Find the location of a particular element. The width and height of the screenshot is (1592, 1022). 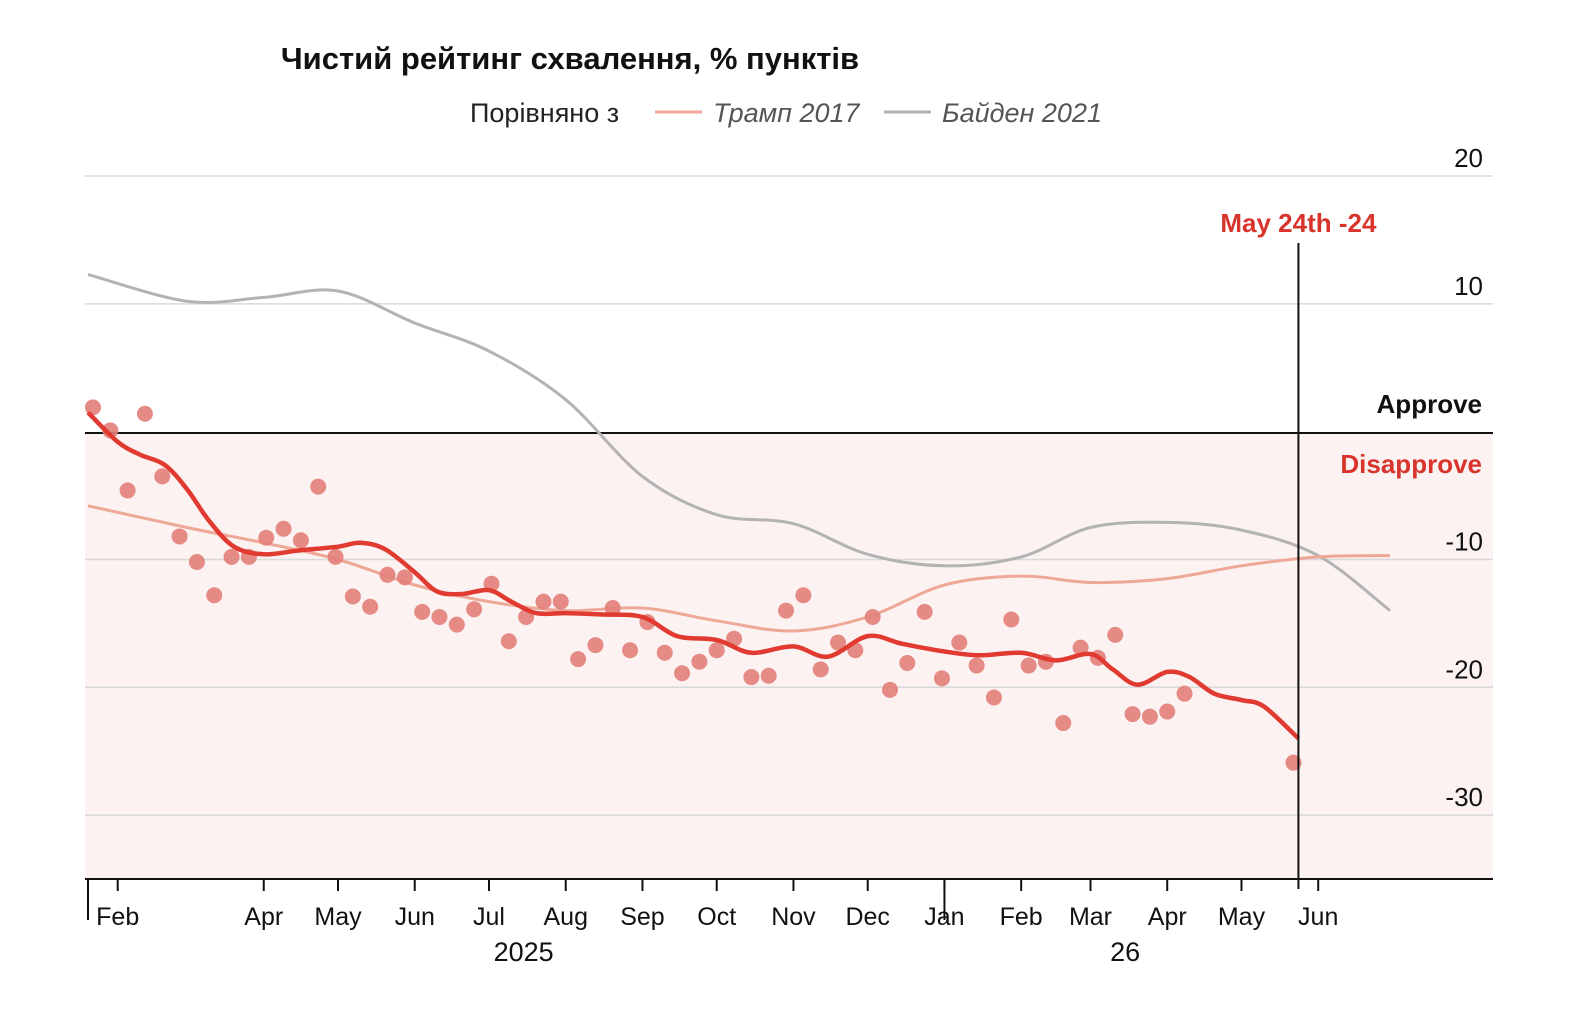

x-tick-label: Jul is located at coordinates (489, 917).